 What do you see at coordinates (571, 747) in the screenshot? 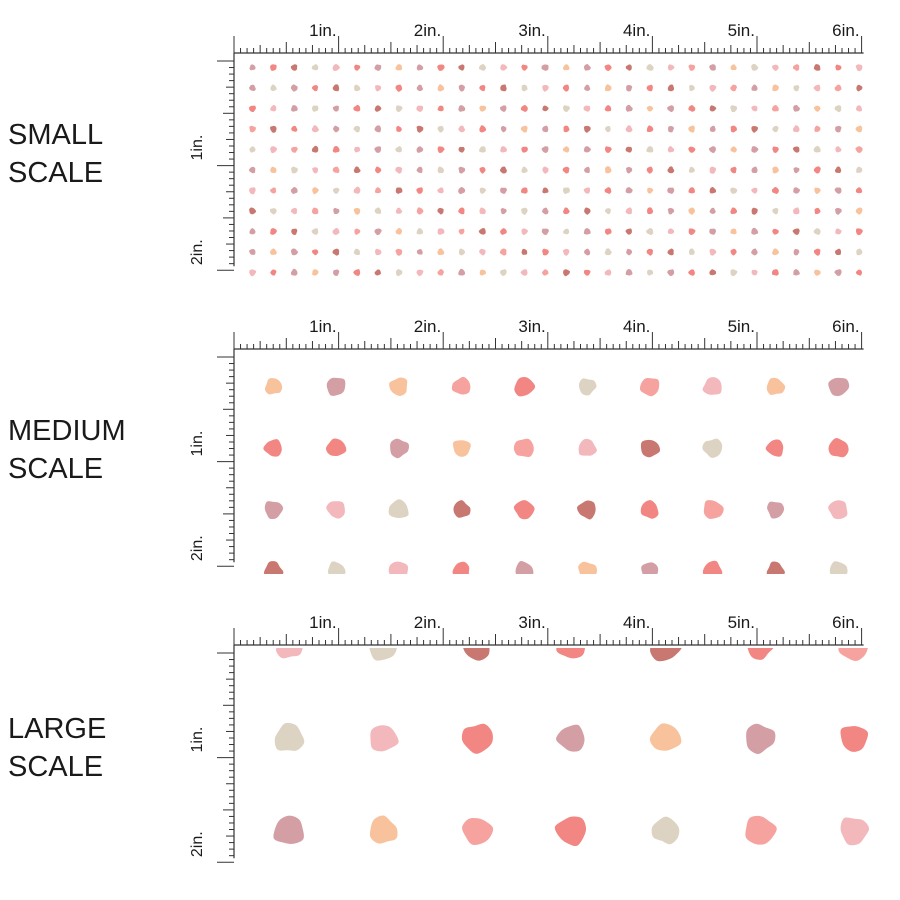
I see `large-dot-pattern` at bounding box center [571, 747].